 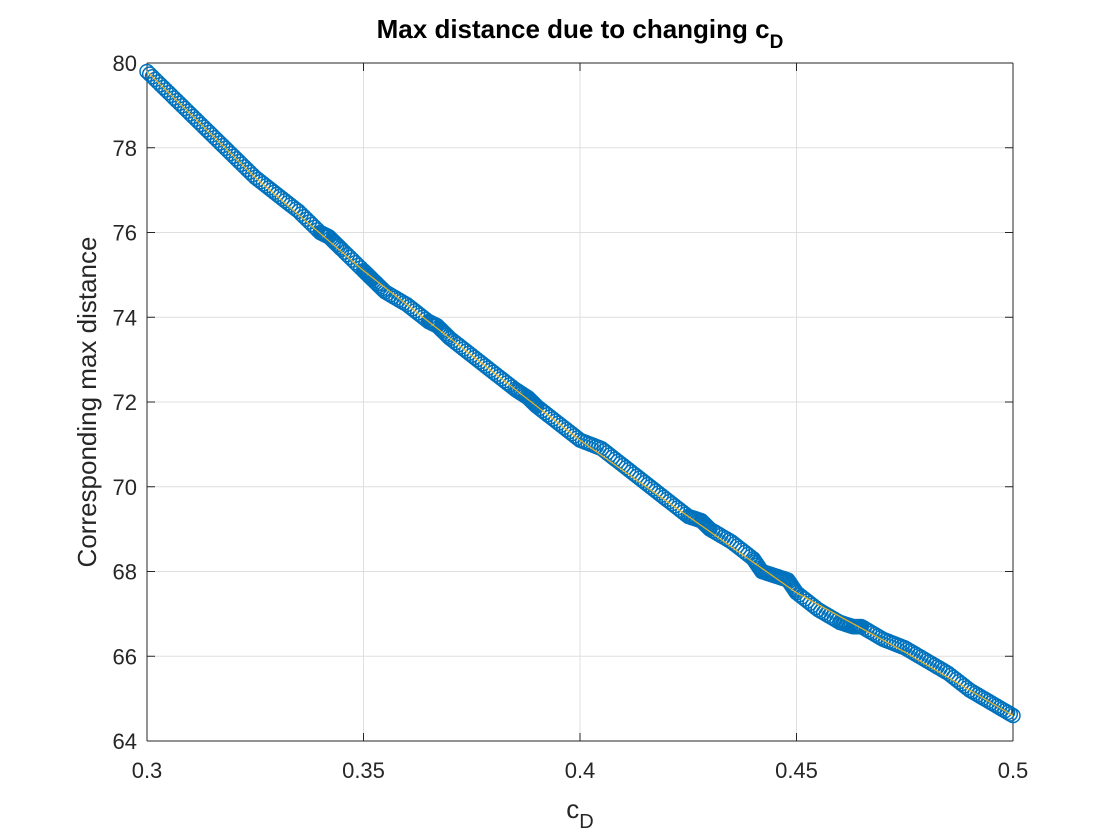 What do you see at coordinates (125, 63) in the screenshot?
I see `y-tick-label: 80` at bounding box center [125, 63].